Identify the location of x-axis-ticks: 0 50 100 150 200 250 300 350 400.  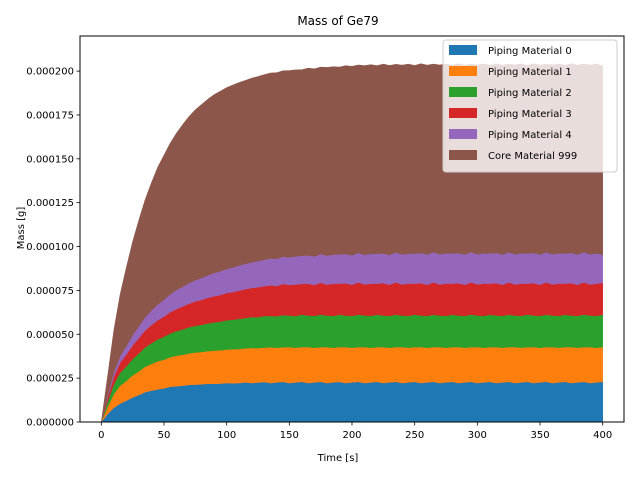
(355, 431).